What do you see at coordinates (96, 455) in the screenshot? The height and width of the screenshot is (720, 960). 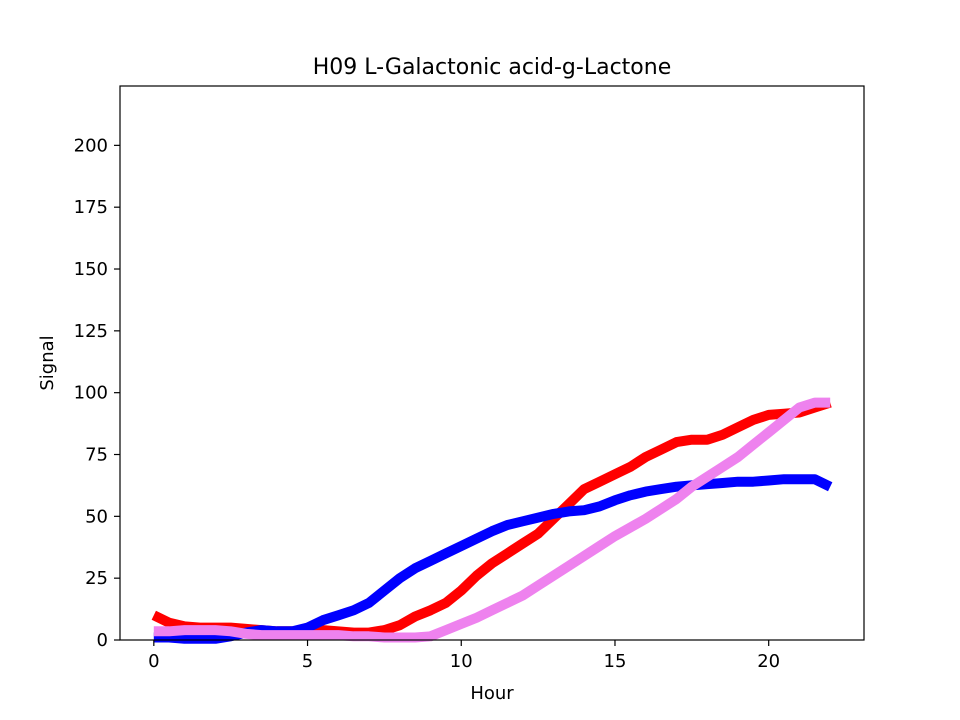 I see `y-tick-label: 75` at bounding box center [96, 455].